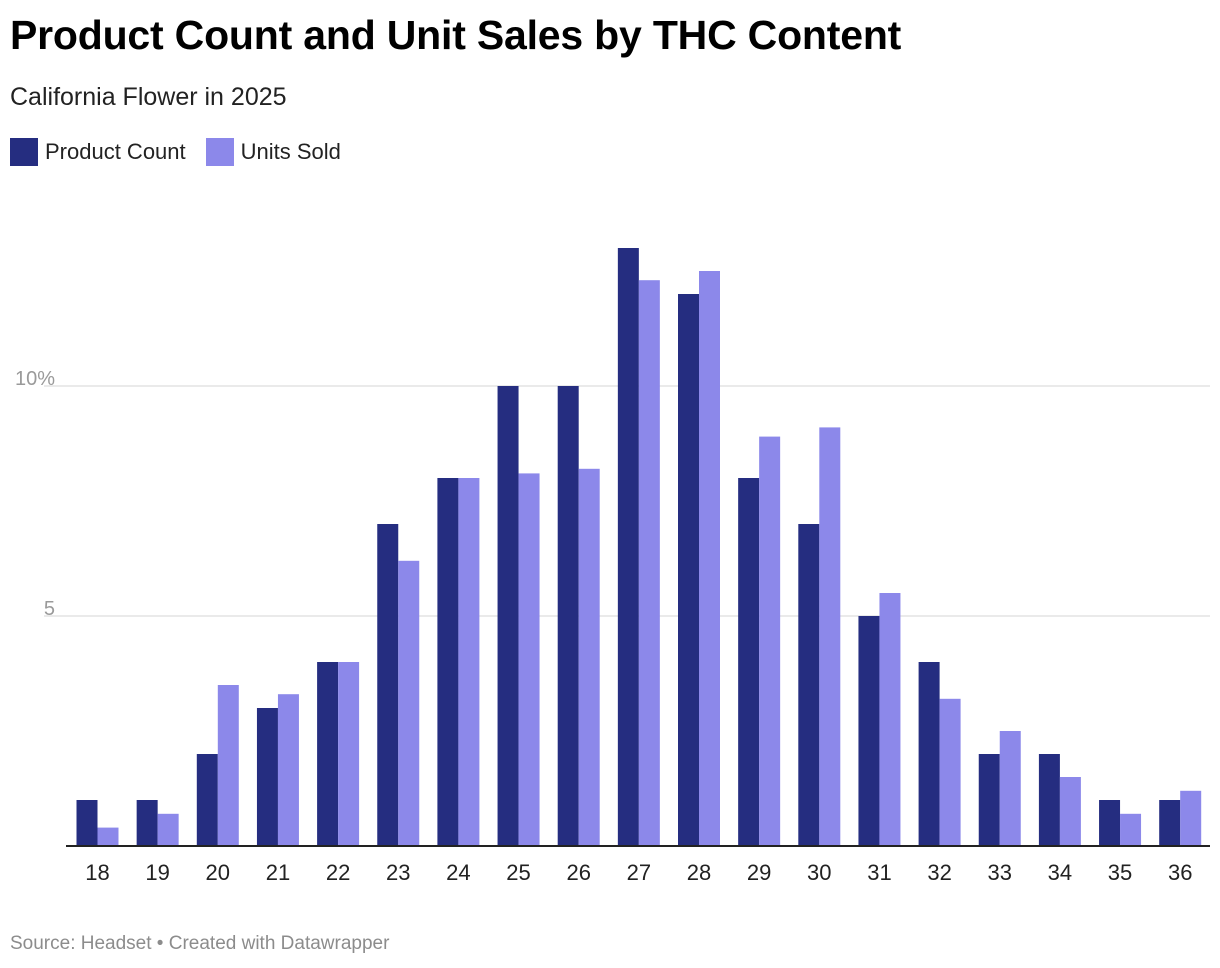  Describe the element at coordinates (97, 872) in the screenshot. I see `x-tick-label: 18` at that location.